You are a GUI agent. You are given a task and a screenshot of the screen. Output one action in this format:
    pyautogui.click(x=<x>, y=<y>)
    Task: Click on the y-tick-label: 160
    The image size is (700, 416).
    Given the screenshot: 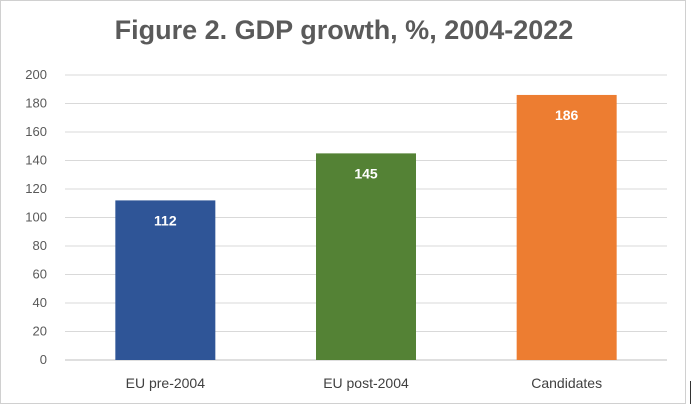 What is the action you would take?
    pyautogui.click(x=36, y=131)
    